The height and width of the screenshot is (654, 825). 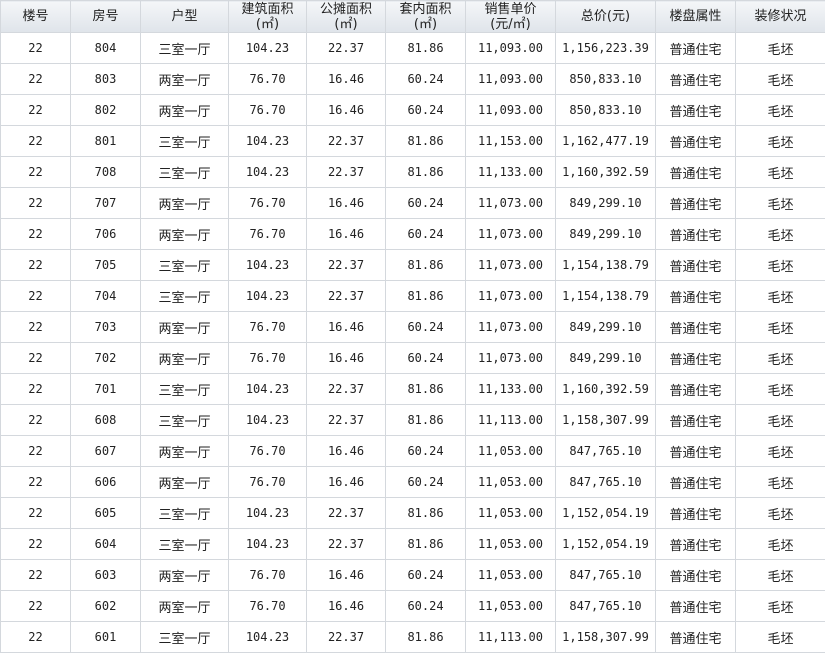 I want to click on cell-room-no: 801, so click(x=105, y=141).